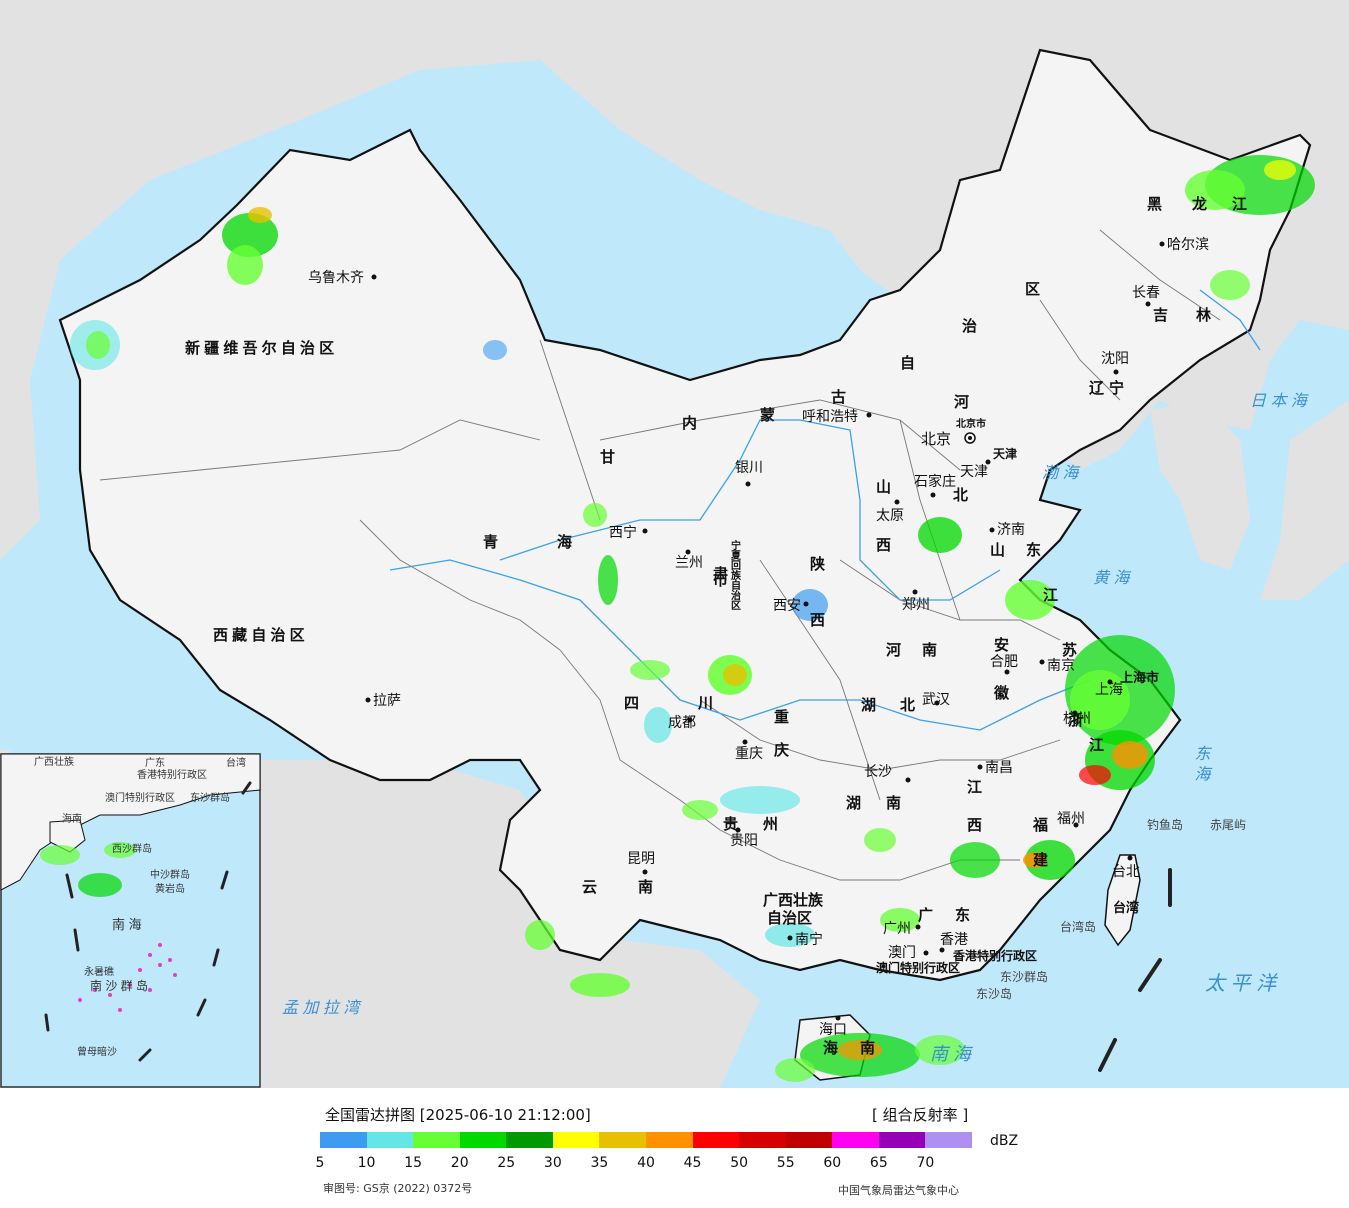 The width and height of the screenshot is (1349, 1208). I want to click on province-label: 苏, so click(1069, 650).